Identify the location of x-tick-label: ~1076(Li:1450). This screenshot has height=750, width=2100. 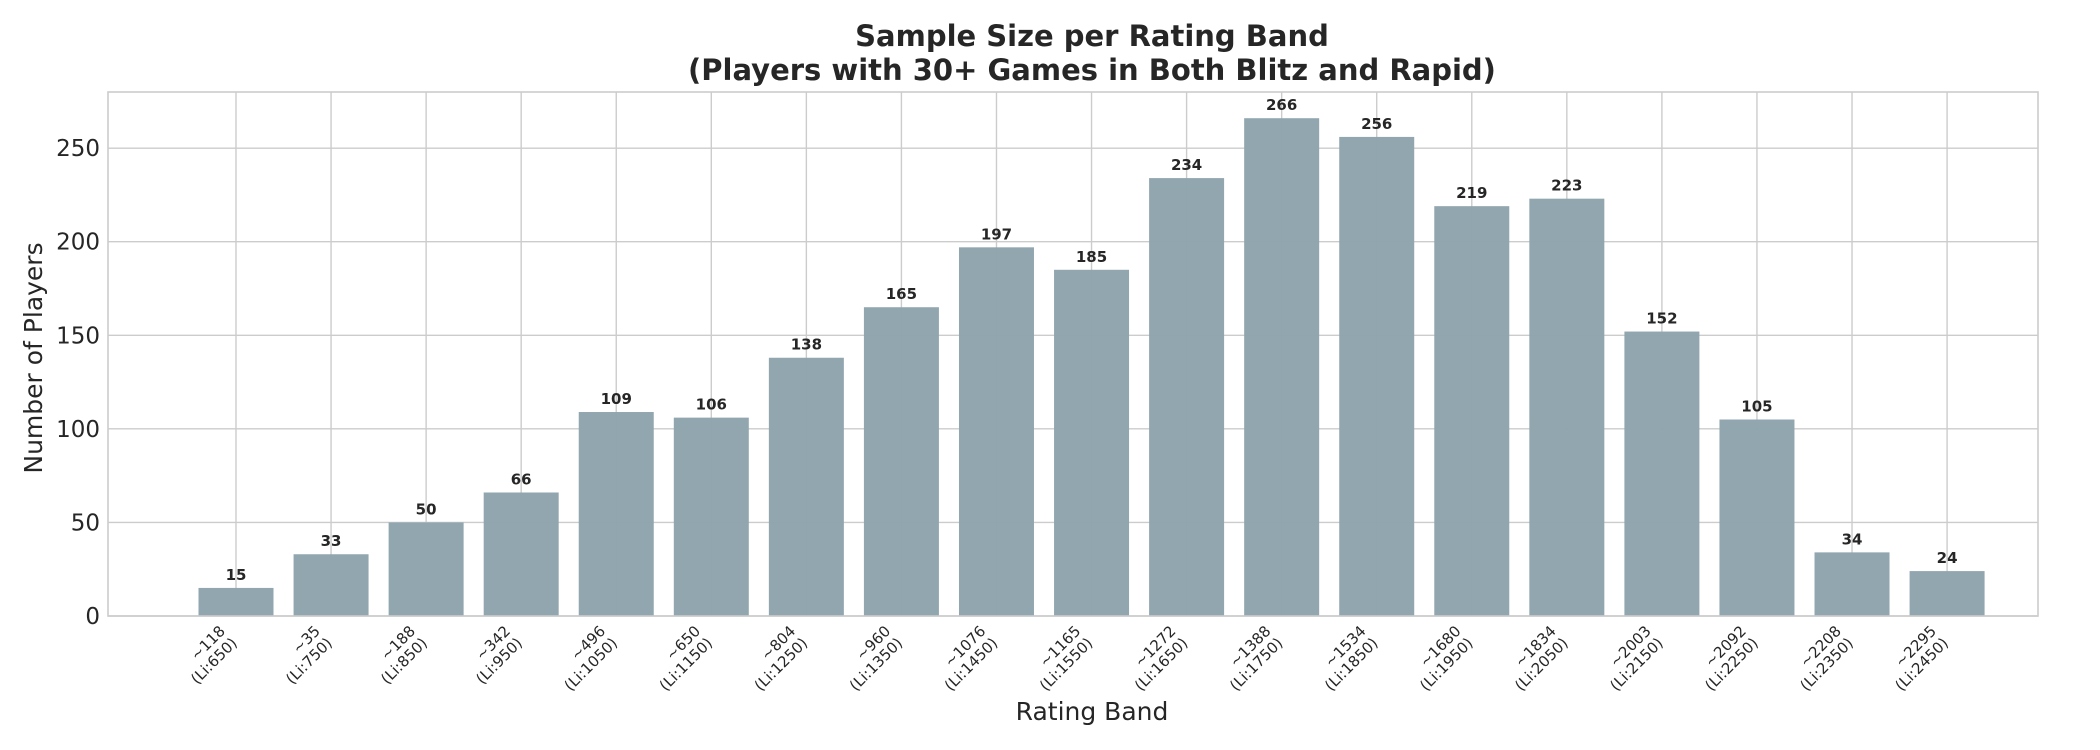
(971, 658).